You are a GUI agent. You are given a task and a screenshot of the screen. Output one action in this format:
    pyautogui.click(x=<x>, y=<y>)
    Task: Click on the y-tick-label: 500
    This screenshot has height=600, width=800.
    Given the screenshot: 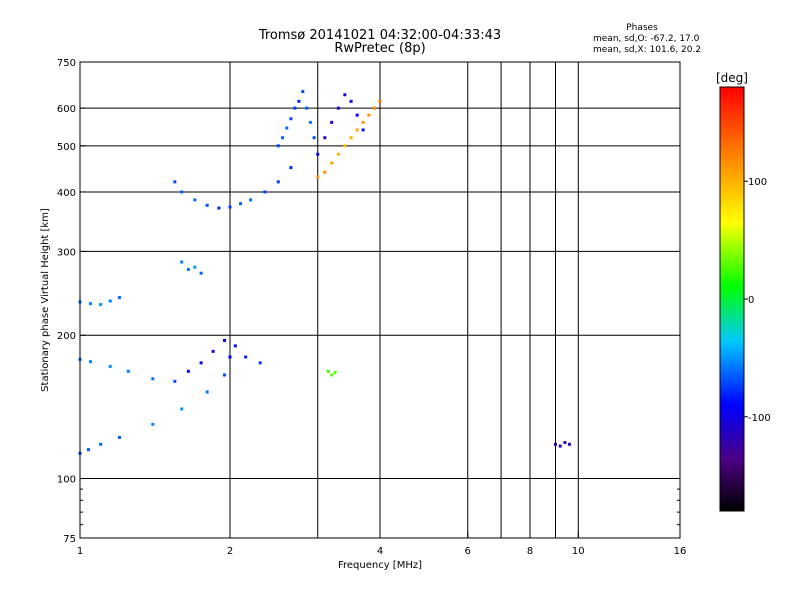 What is the action you would take?
    pyautogui.click(x=66, y=147)
    